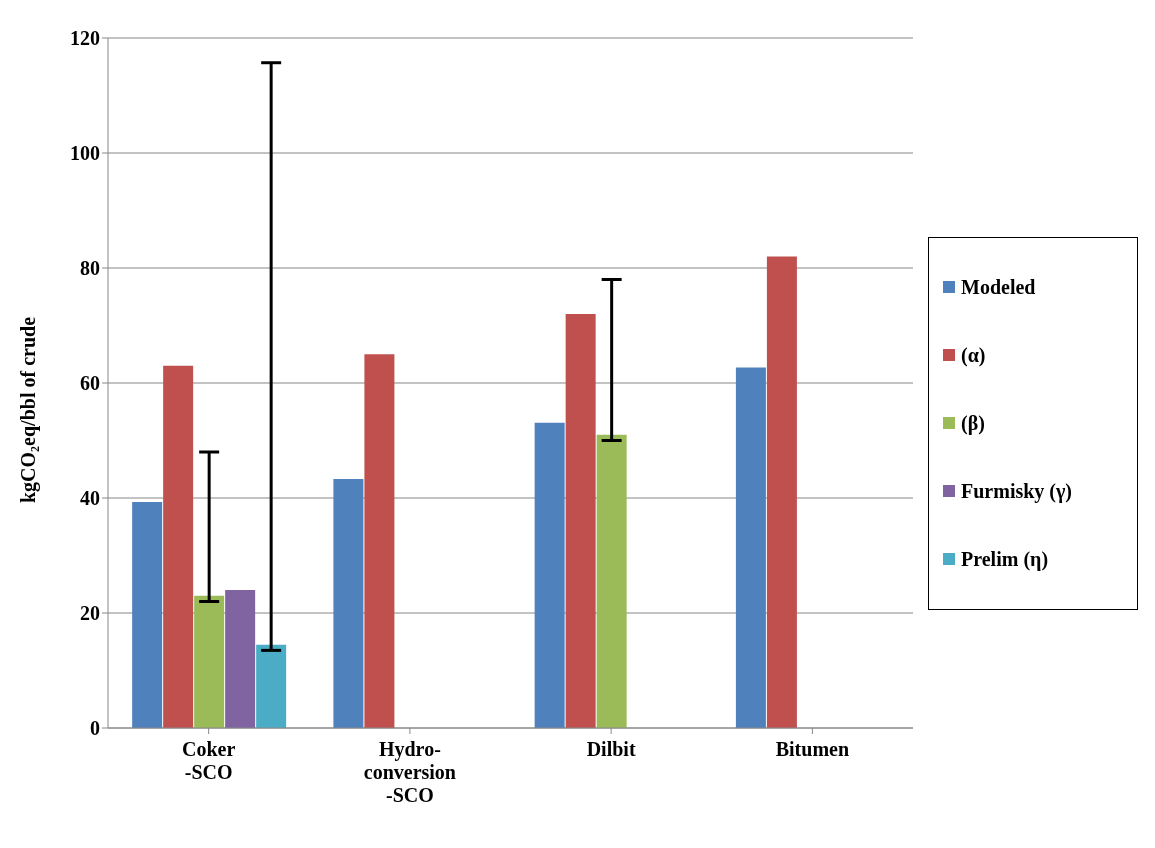 Image resolution: width=1155 pixels, height=848 pixels. Describe the element at coordinates (812, 749) in the screenshot. I see `x-tick-label: Bitumen` at that location.